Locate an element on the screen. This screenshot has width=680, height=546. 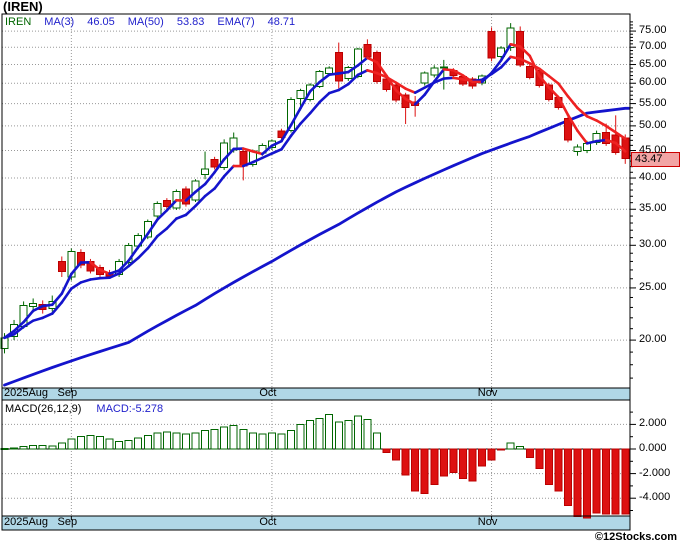
legend-ma3-label: MA(3) is located at coordinates (59, 22).